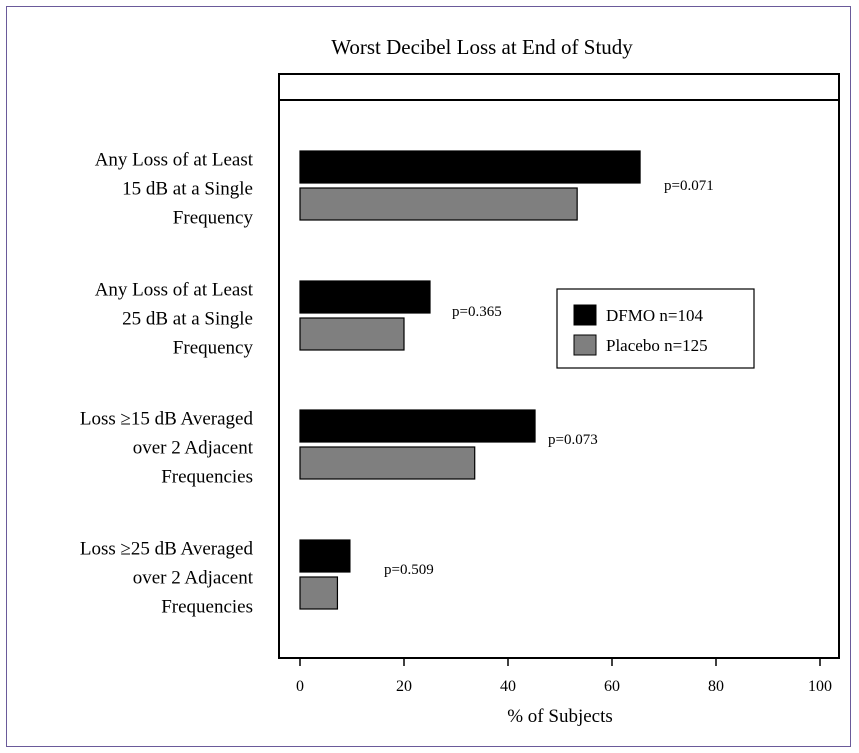 Image resolution: width=859 pixels, height=753 pixels. What do you see at coordinates (477, 312) in the screenshot?
I see `p-value-annotation: p=0.365` at bounding box center [477, 312].